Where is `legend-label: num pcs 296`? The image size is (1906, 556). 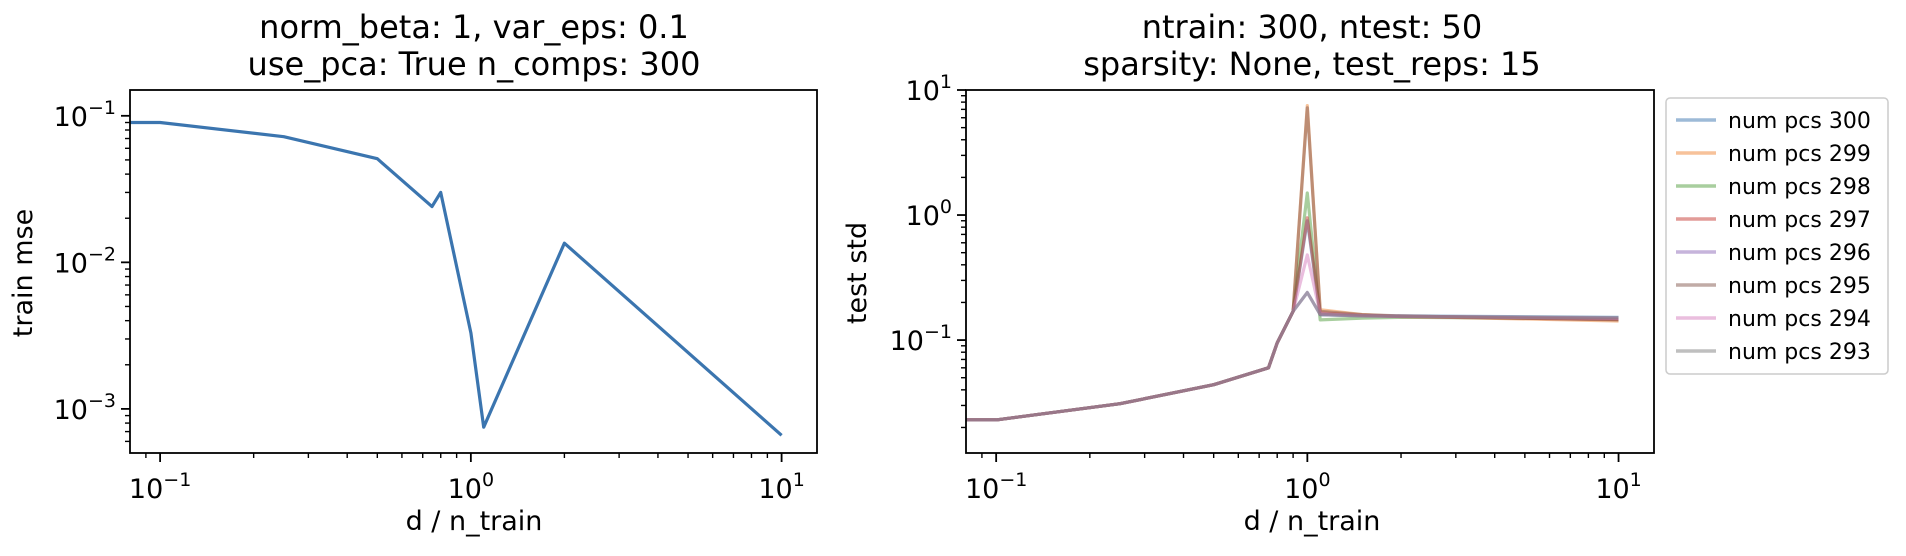
legend-label: num pcs 296 is located at coordinates (1799, 253).